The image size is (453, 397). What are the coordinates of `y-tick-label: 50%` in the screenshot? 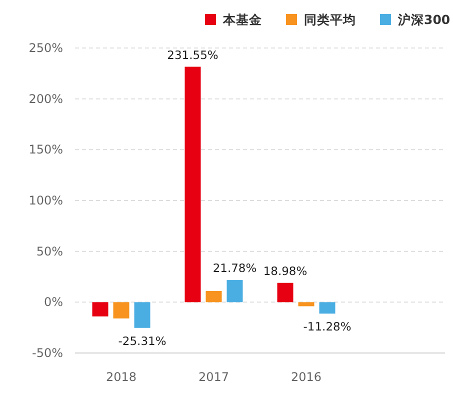 It's located at (49, 251).